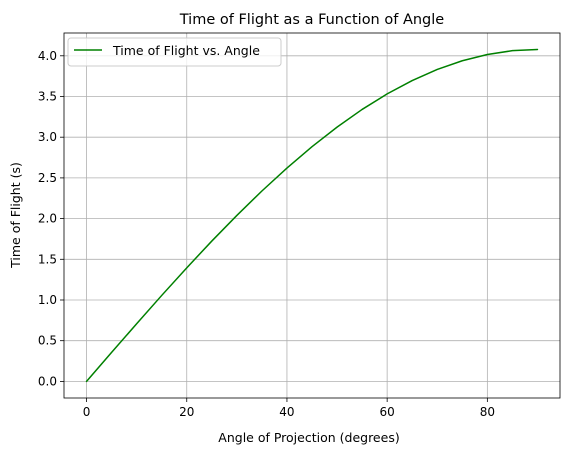 The height and width of the screenshot is (455, 567). What do you see at coordinates (47, 341) in the screenshot?
I see `y-tick-label: 0.5` at bounding box center [47, 341].